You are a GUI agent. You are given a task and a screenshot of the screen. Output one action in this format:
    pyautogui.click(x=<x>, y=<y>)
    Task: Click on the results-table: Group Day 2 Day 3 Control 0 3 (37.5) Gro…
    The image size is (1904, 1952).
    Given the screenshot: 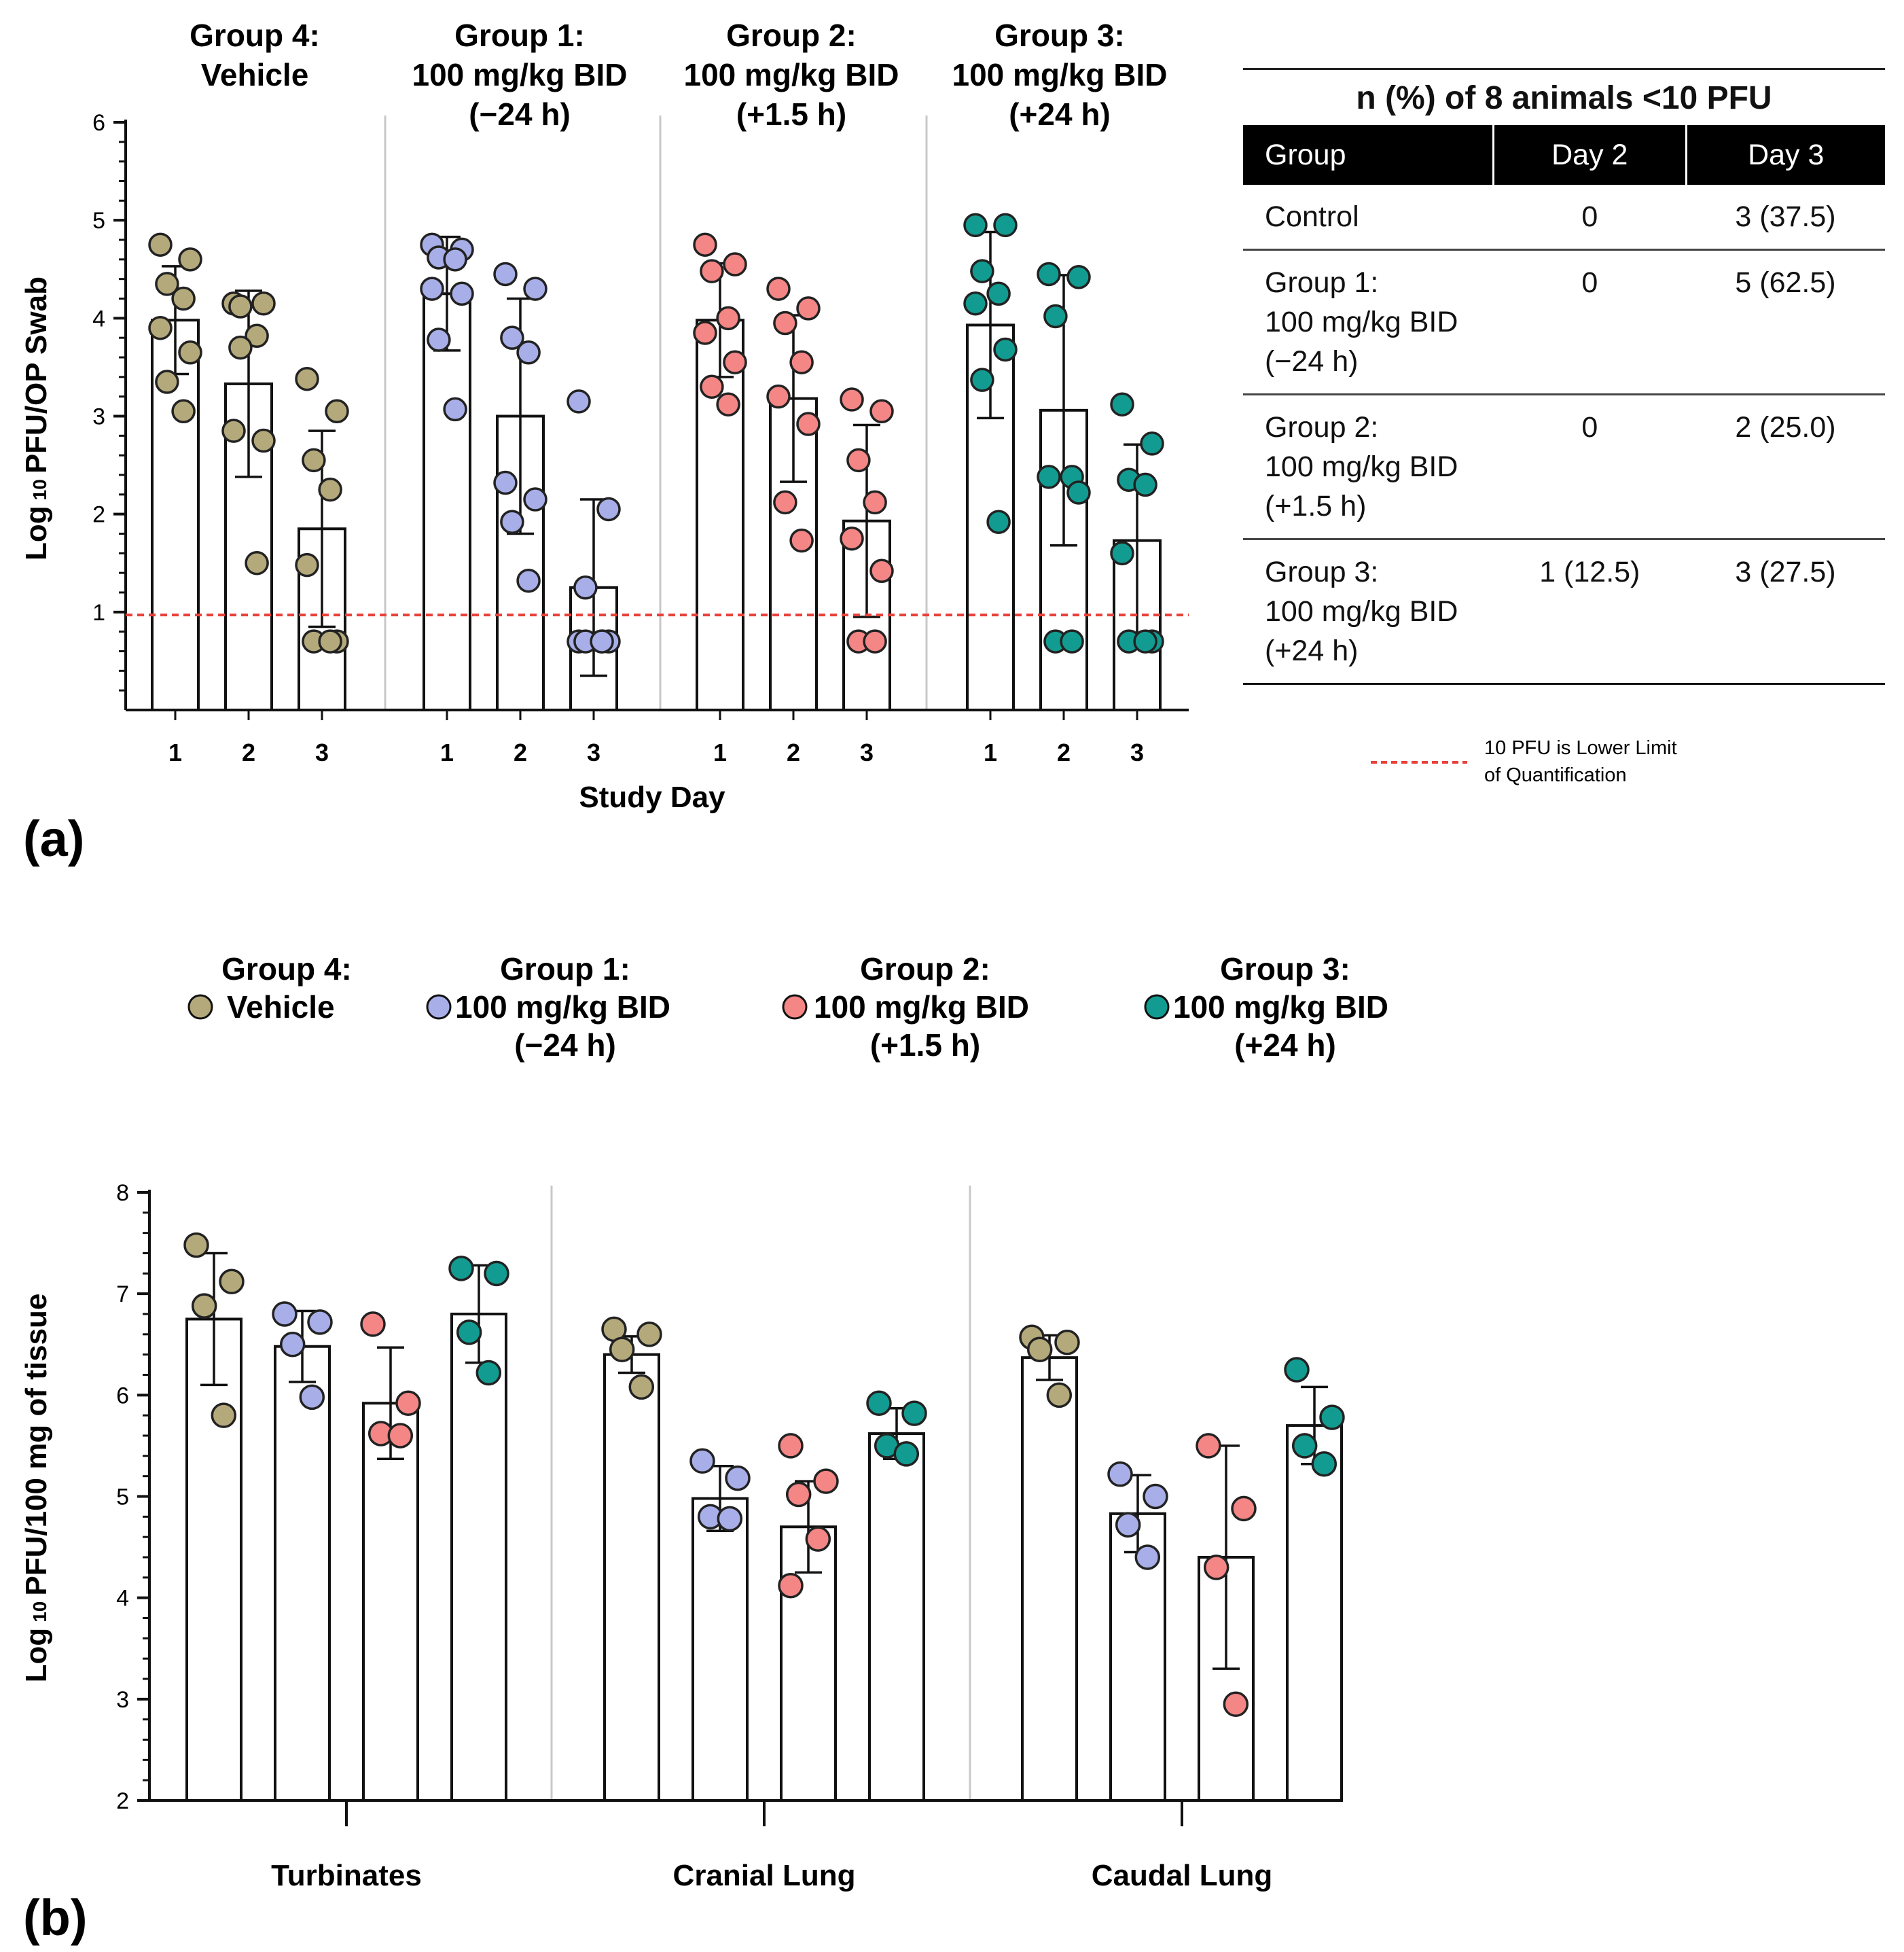 What is the action you would take?
    pyautogui.click(x=1564, y=405)
    